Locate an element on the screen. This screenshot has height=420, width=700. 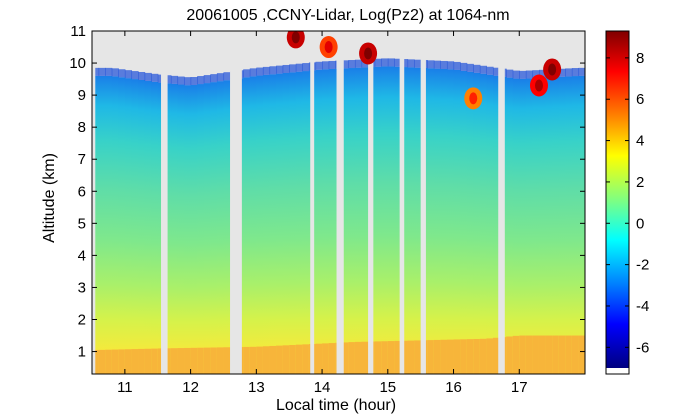
y-tick-label: 9 is located at coordinates (82, 95).